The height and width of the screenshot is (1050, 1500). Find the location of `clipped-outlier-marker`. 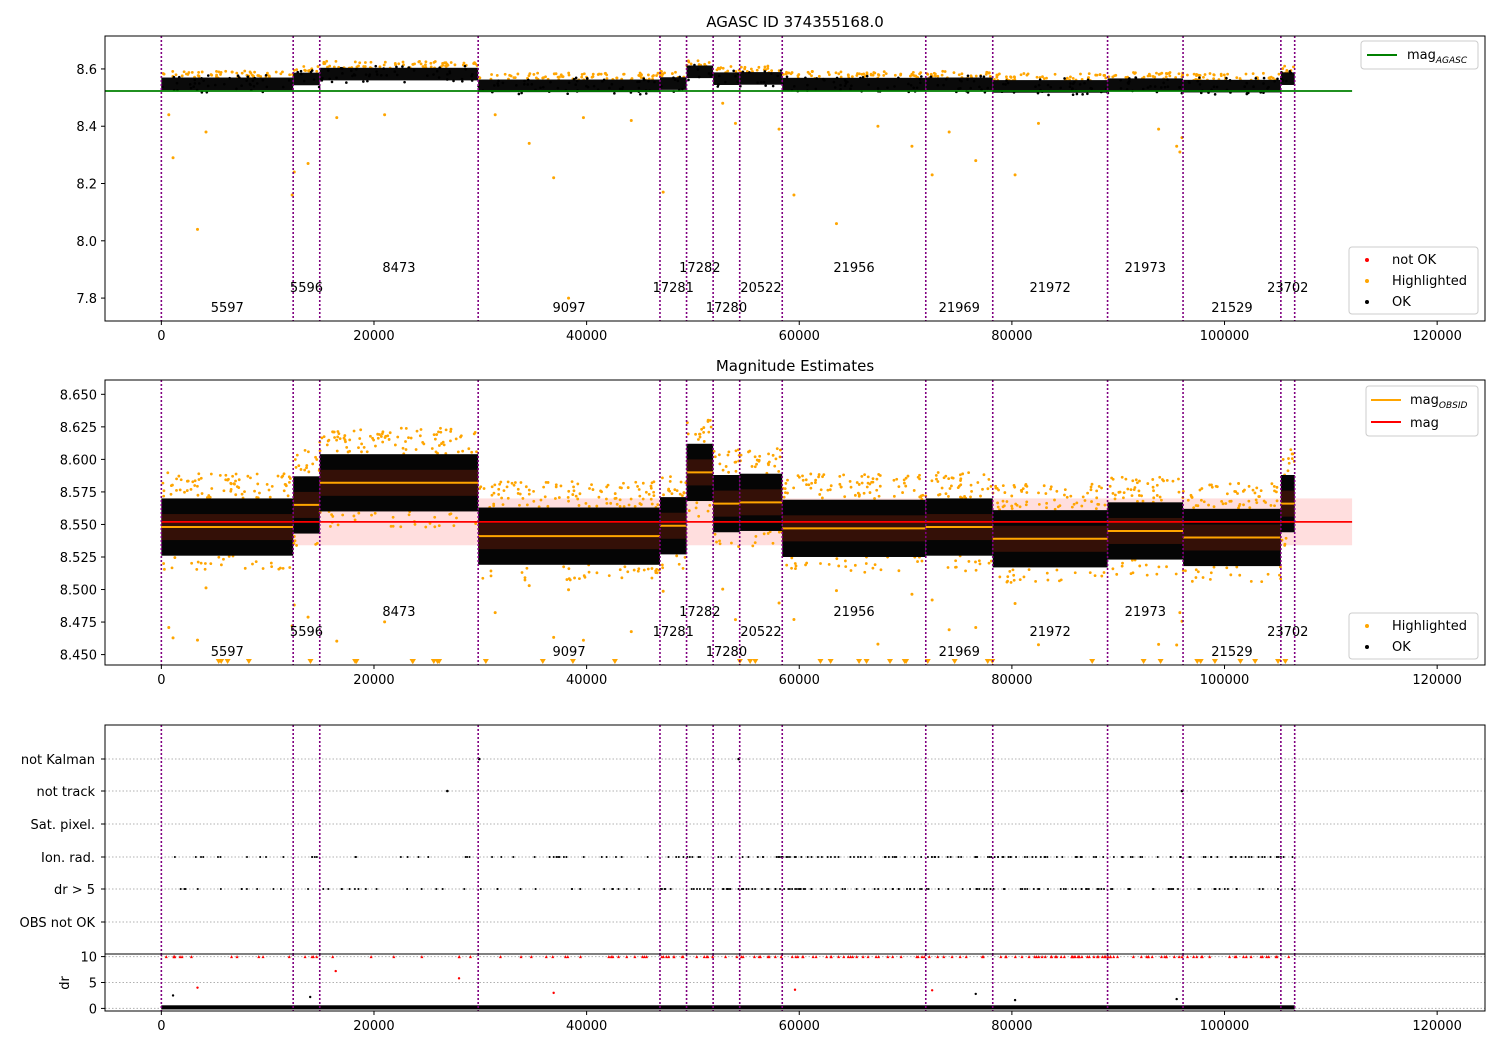

clipped-outlier-marker is located at coordinates (1278, 661).